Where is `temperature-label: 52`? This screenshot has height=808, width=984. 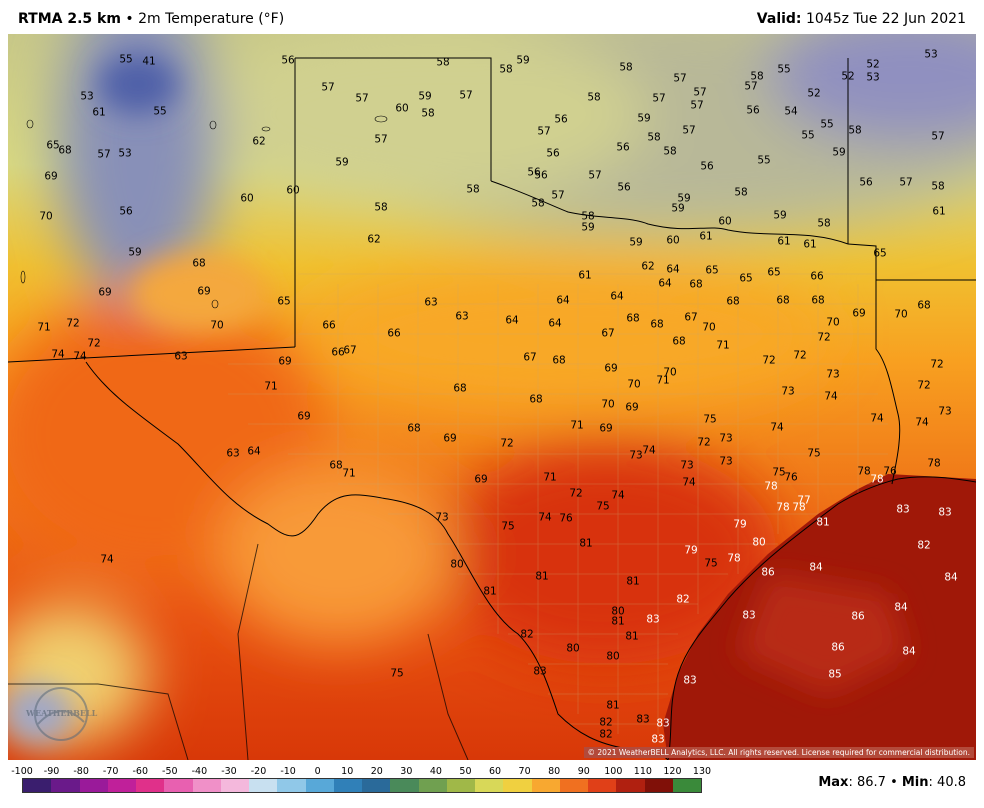
temperature-label: 52 is located at coordinates (873, 64).